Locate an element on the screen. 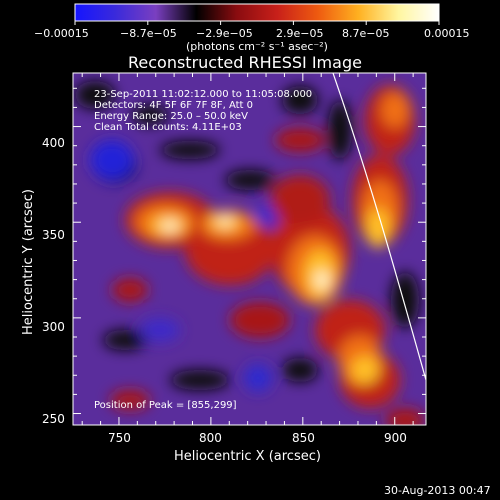 This screenshot has width=500, height=500. x-tick-label-900: 900 is located at coordinates (395, 438).